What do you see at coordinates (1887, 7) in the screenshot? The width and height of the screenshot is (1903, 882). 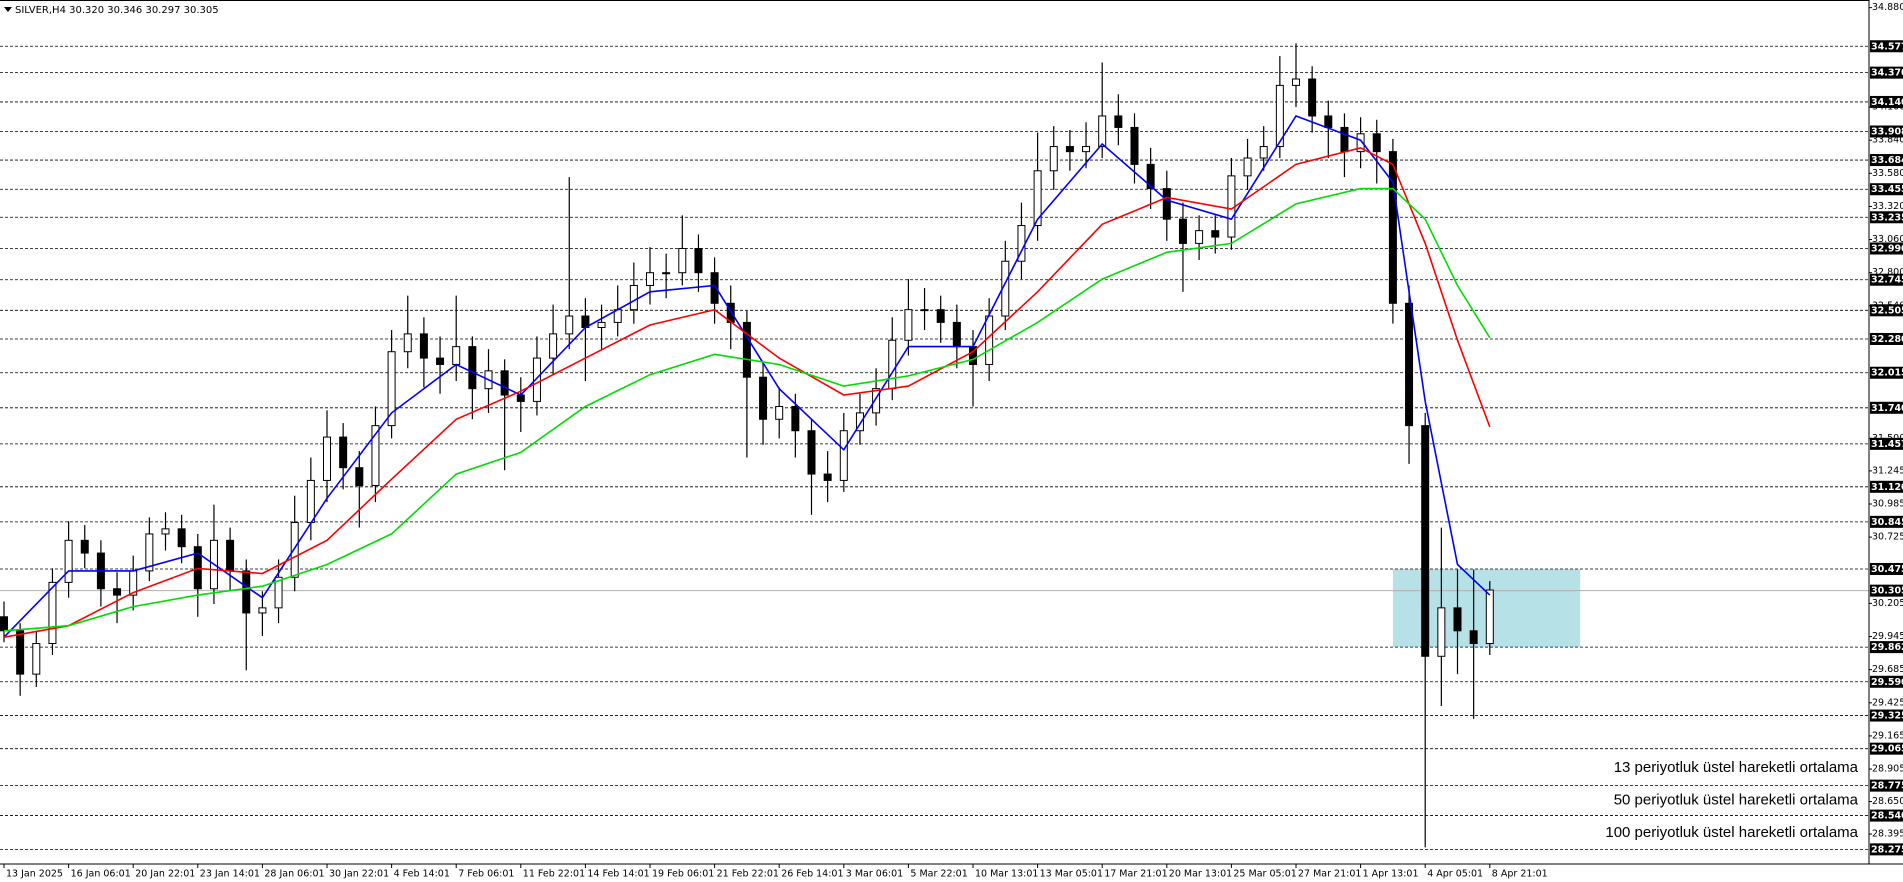 I see `y-tick-label: 34.880` at bounding box center [1887, 7].